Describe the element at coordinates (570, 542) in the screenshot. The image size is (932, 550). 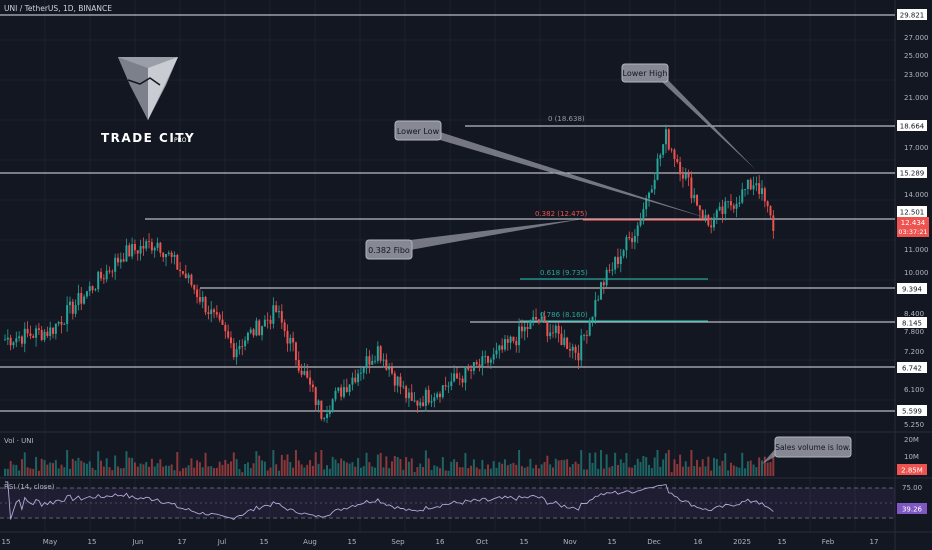
I see `time-tick: Nov` at that location.